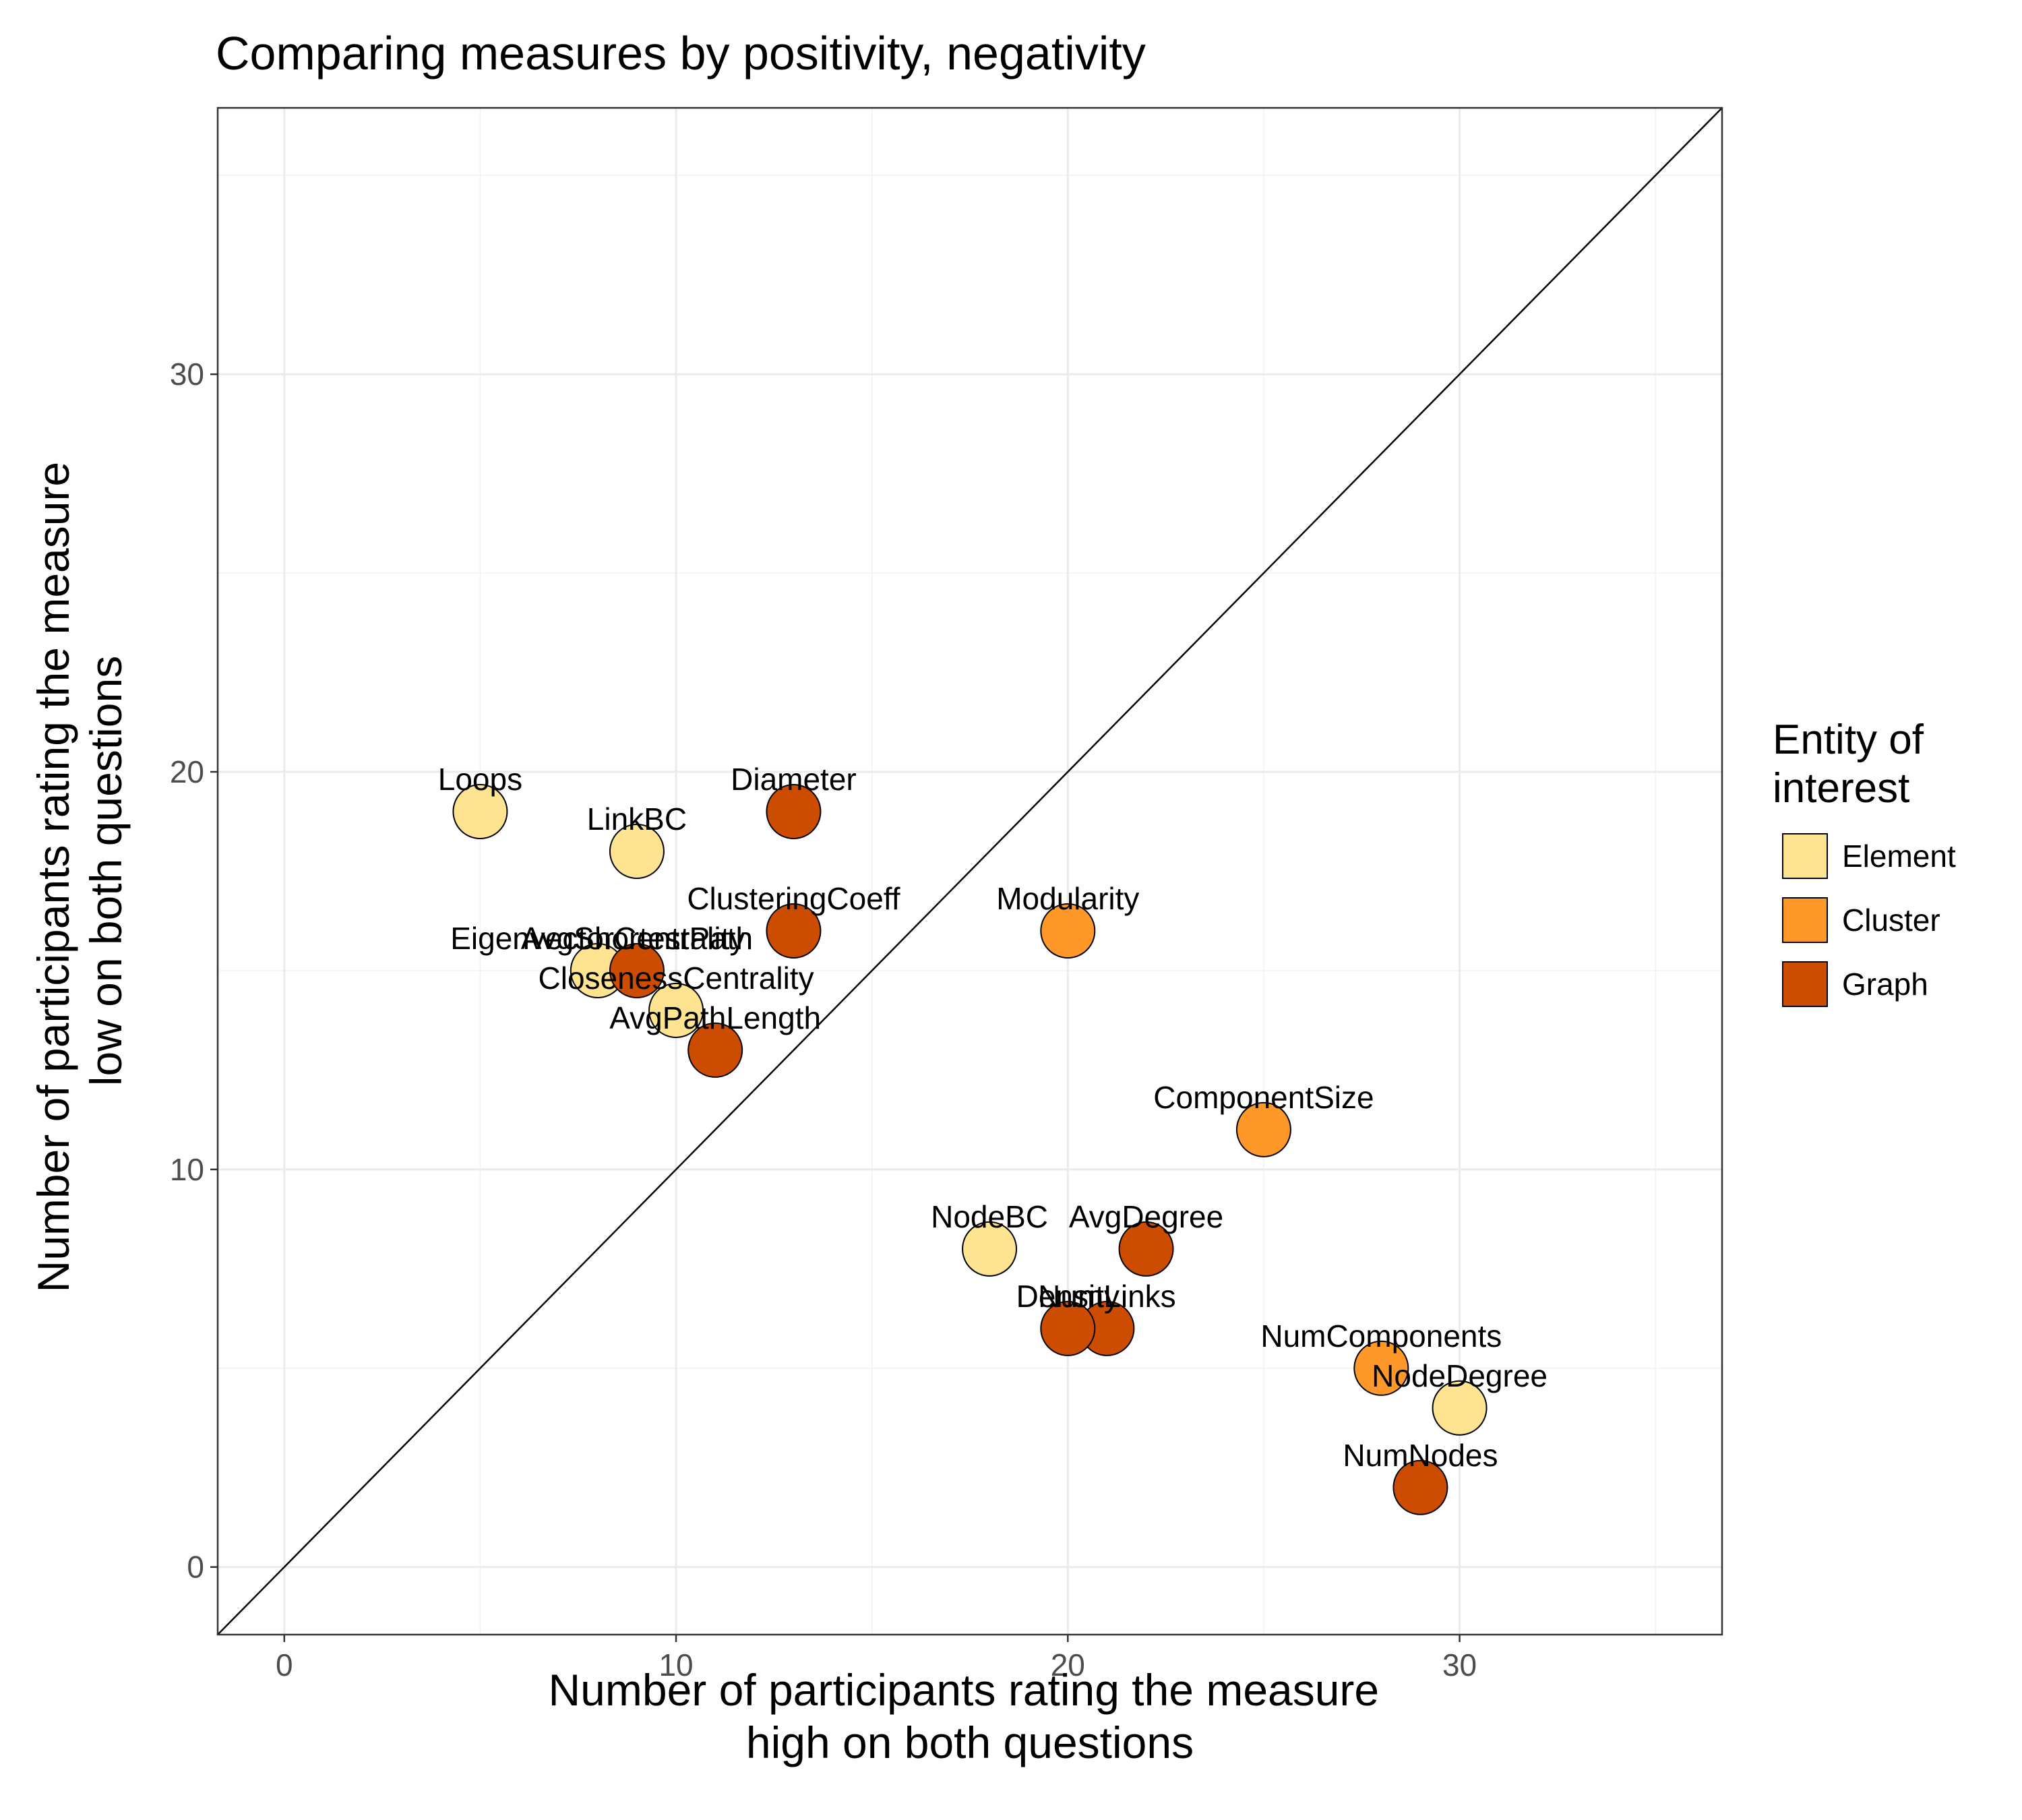 This screenshot has width=2022, height=1820. Describe the element at coordinates (1421, 1455) in the screenshot. I see `point-label-numnodes: NumNodes` at that location.